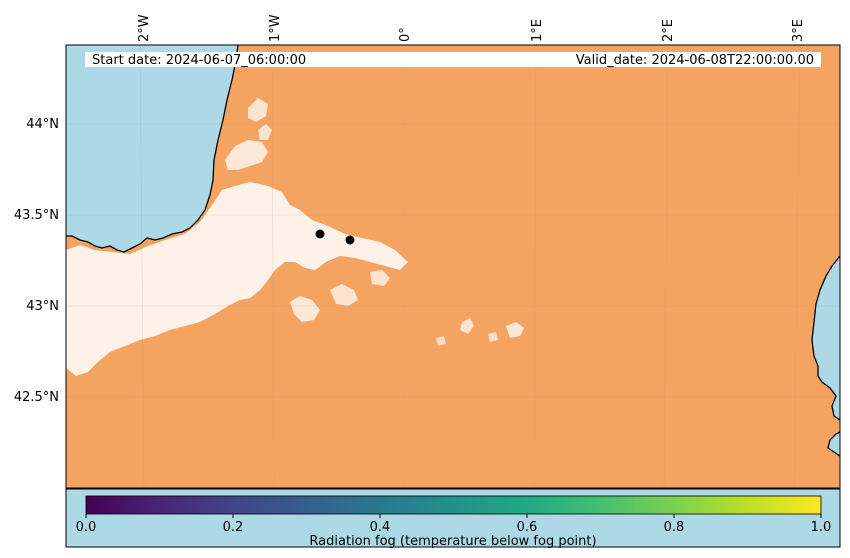  What do you see at coordinates (537, 30) in the screenshot?
I see `lon-tick-label: 1°E` at bounding box center [537, 30].